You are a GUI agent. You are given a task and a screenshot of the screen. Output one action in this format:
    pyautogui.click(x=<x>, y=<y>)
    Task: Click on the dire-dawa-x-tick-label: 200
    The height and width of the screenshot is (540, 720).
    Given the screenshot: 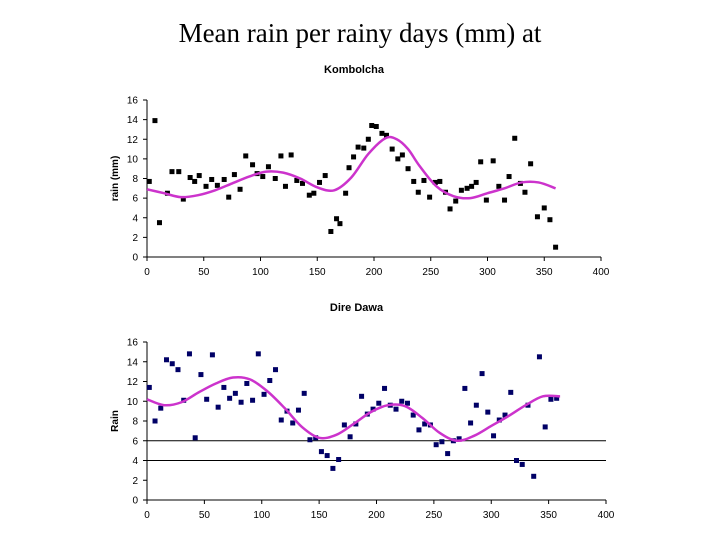 What is the action you would take?
    pyautogui.click(x=376, y=515)
    